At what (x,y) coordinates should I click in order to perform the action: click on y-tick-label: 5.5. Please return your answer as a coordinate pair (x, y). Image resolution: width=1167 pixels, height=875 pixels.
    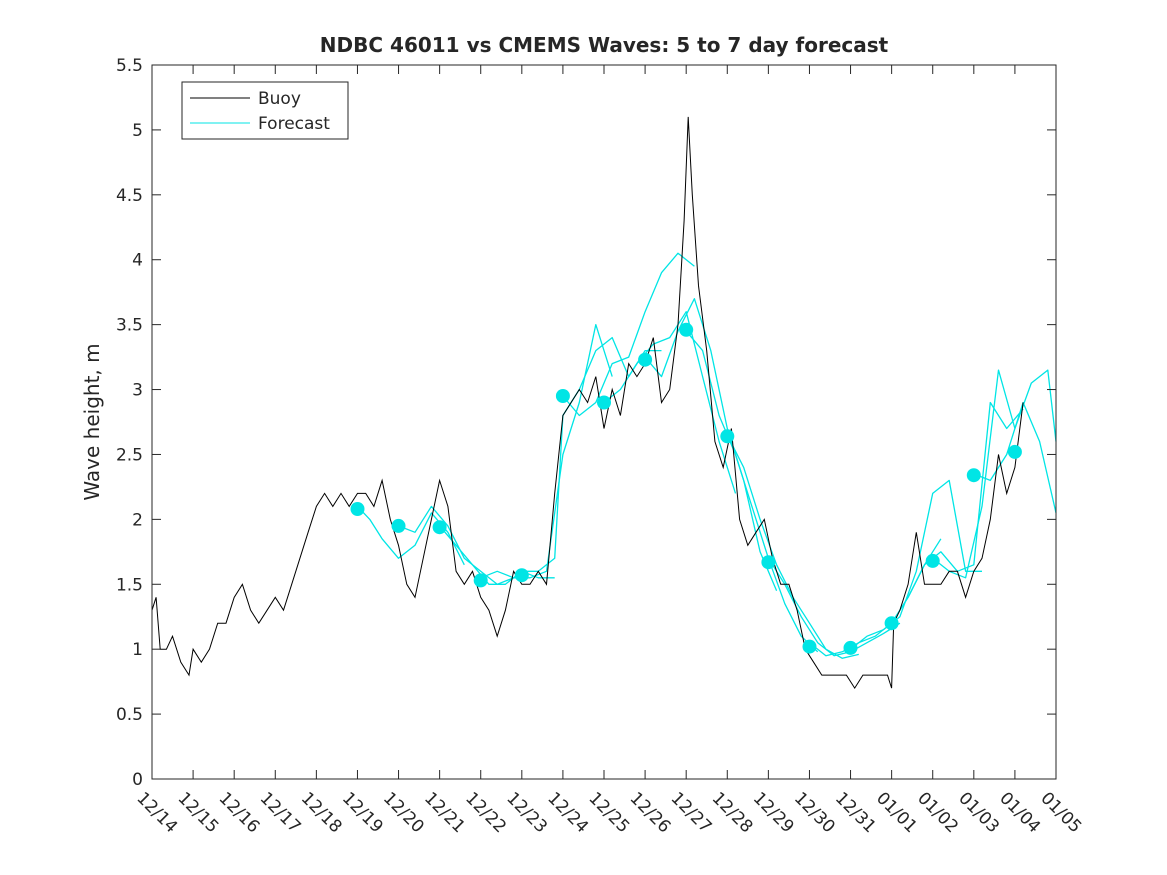
    Looking at the image, I should click on (129, 66).